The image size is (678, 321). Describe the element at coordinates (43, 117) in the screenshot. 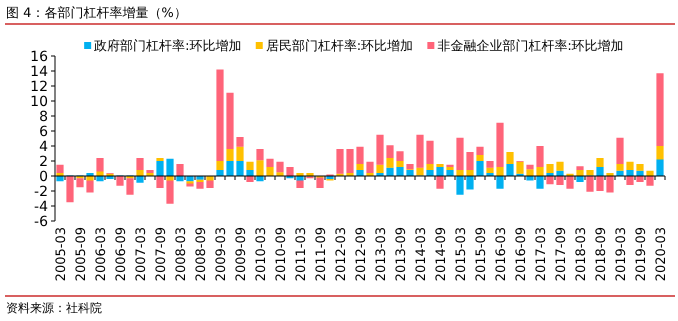

I see `y-tick-label: 8` at that location.